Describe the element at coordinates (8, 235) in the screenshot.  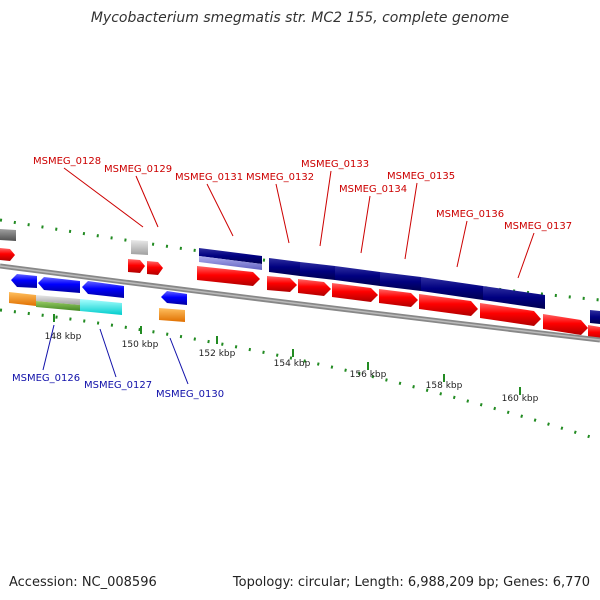
I see `upper-feature-grey-left` at that location.